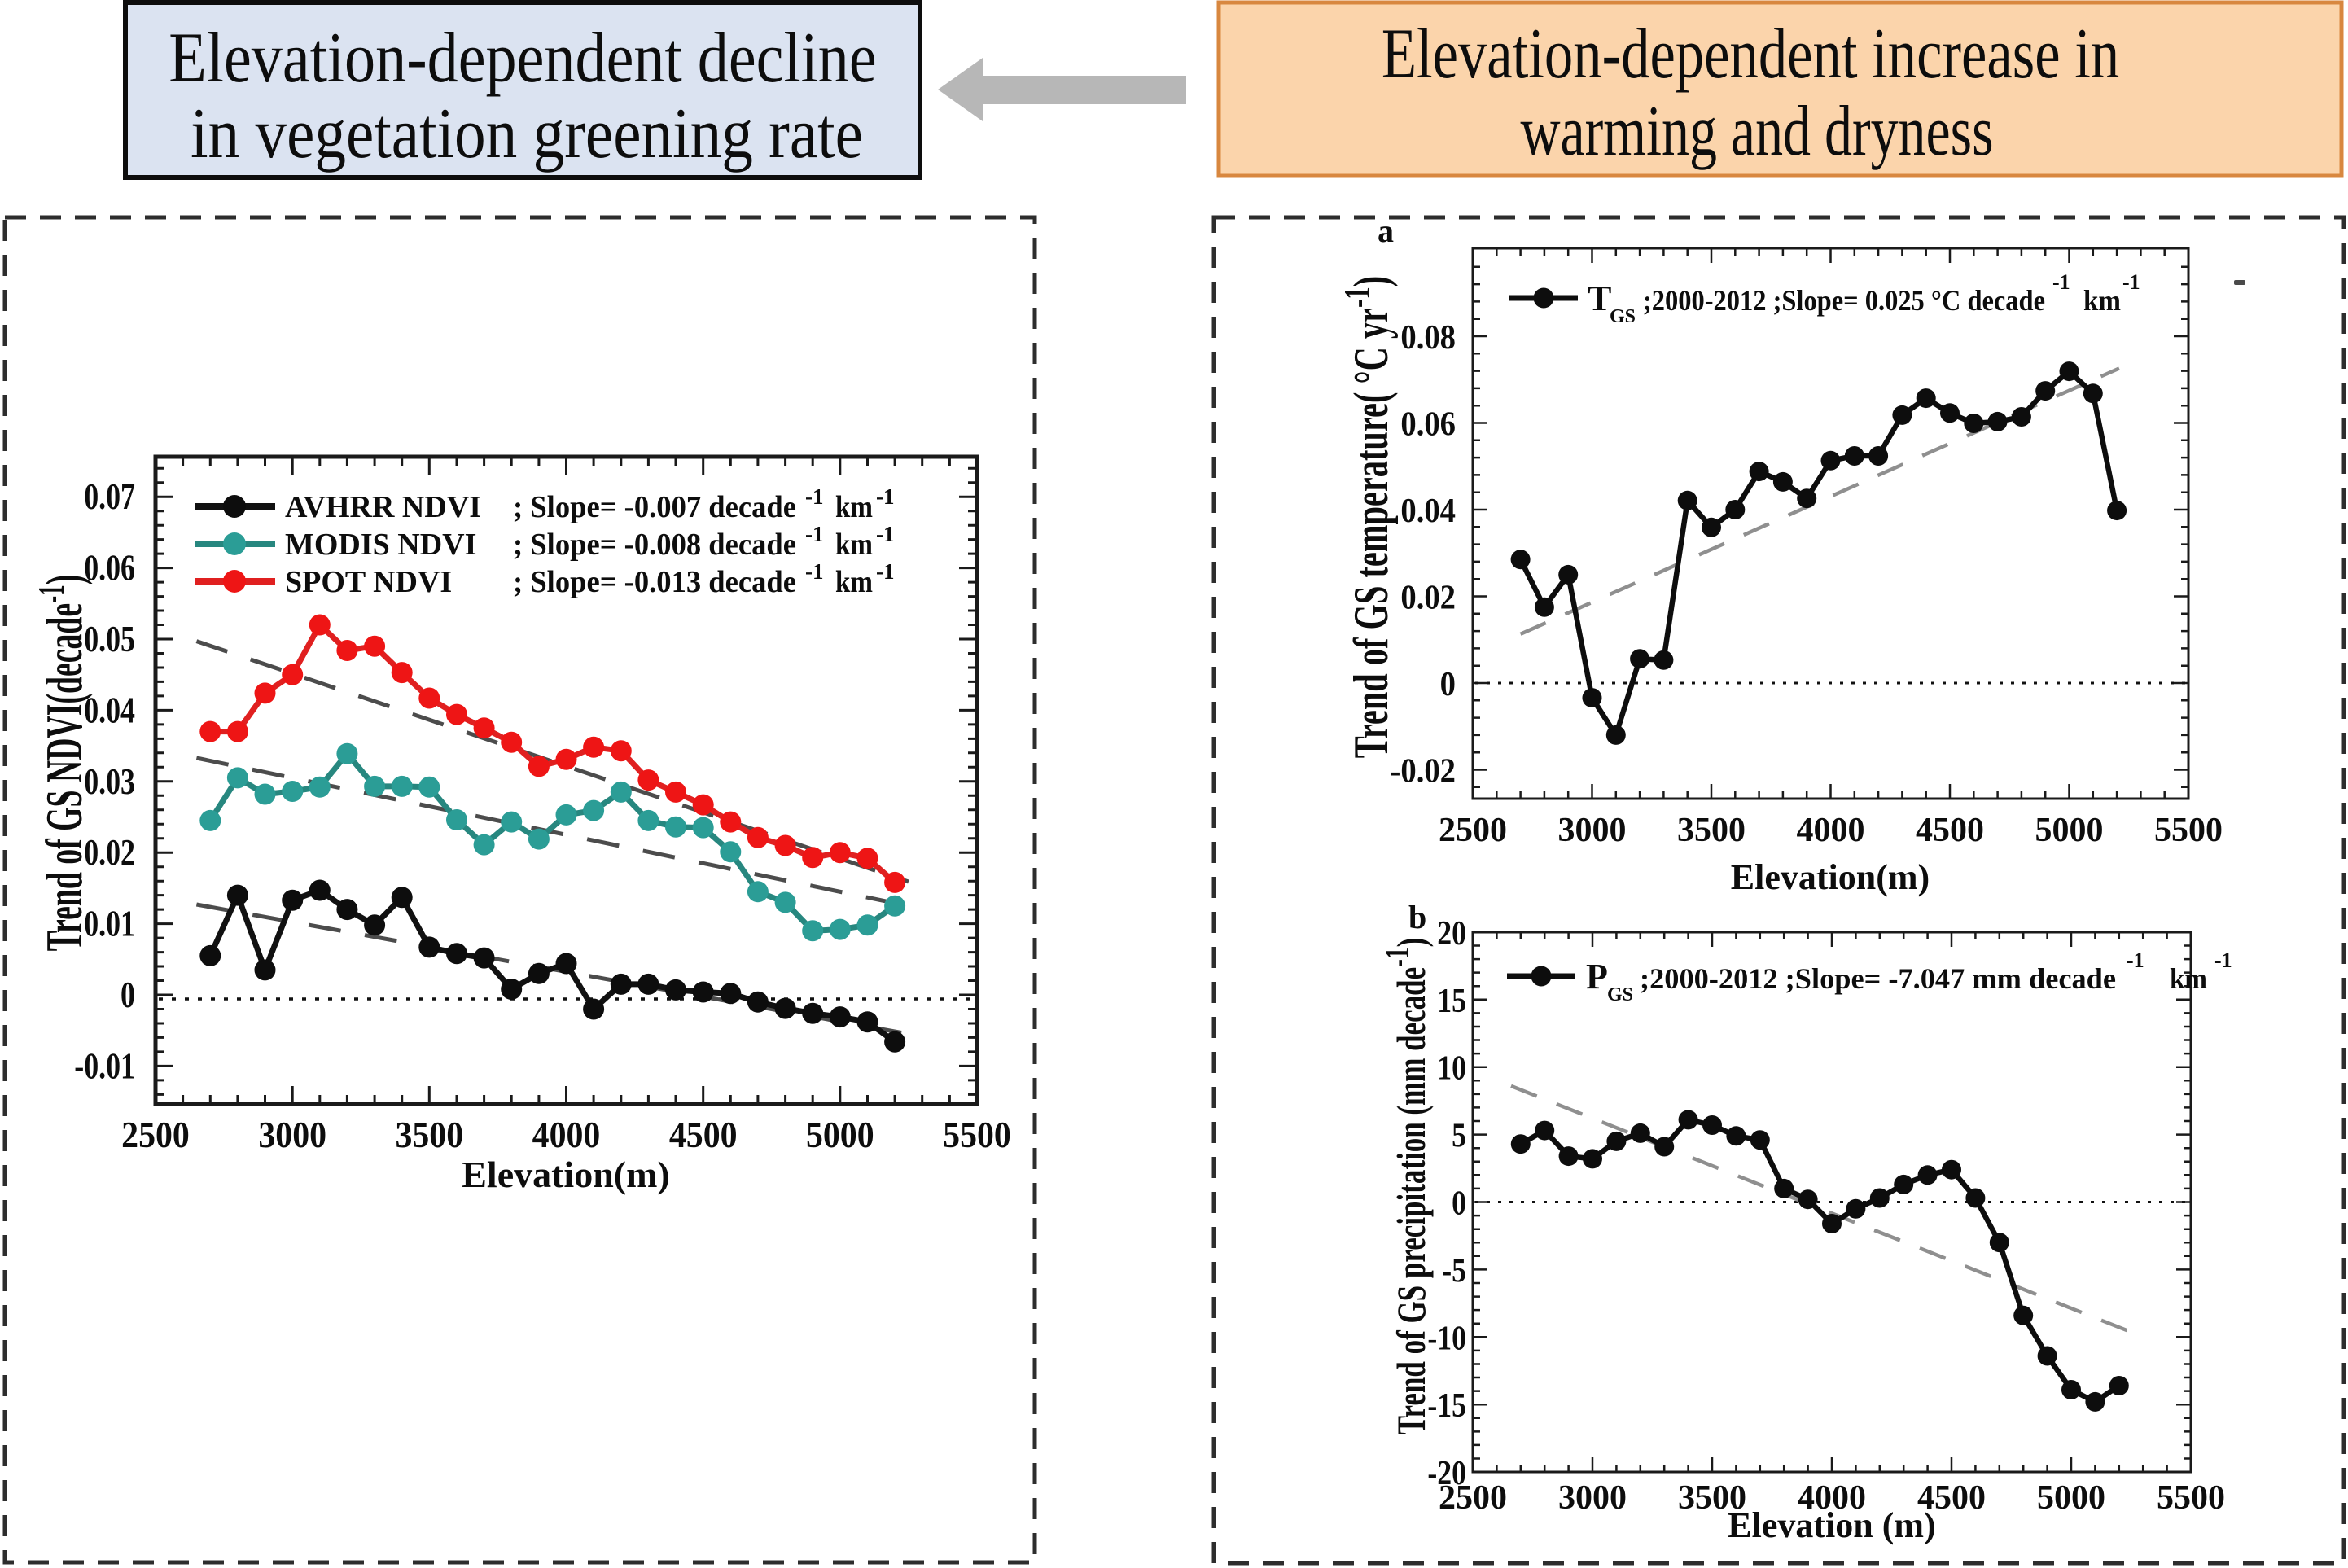 The image size is (2348, 1568). What do you see at coordinates (368, 582) in the screenshot?
I see `svg-text: SPOT NDVI` at bounding box center [368, 582].